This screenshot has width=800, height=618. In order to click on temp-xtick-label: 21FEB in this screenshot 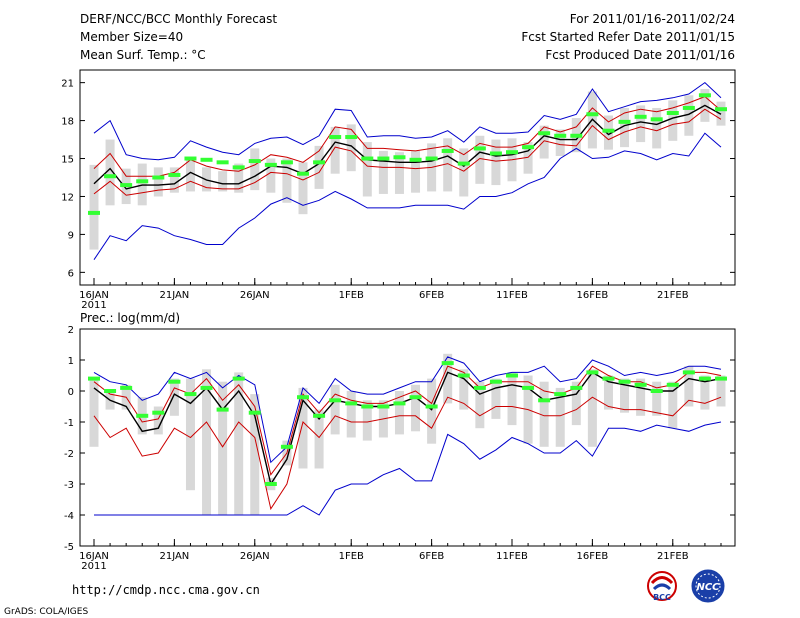, I will do `click(673, 295)`.